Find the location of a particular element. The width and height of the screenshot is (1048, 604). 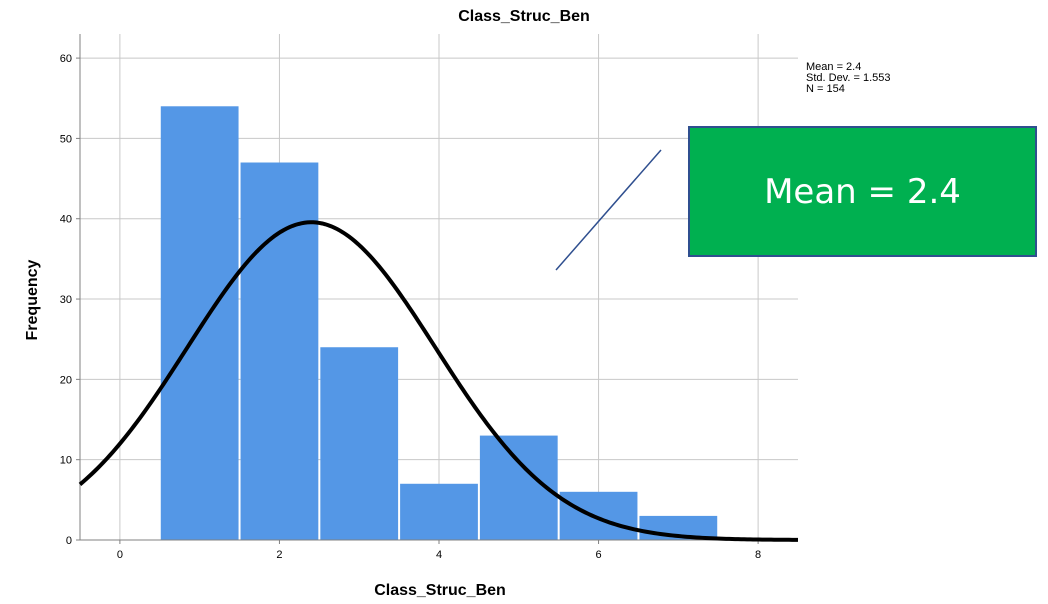

x-tick-label: 0 is located at coordinates (120, 555).